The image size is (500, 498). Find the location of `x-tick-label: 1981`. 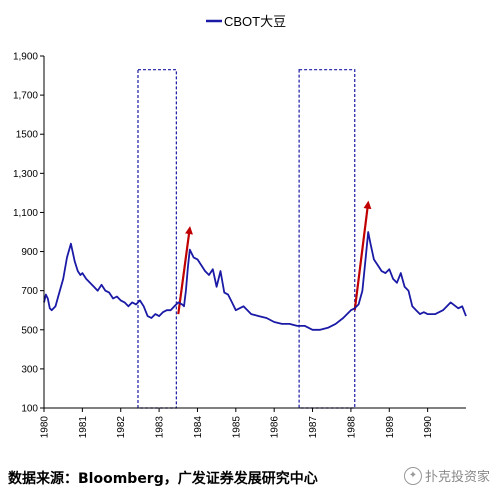

x-tick-label: 1981 is located at coordinates (83, 427).